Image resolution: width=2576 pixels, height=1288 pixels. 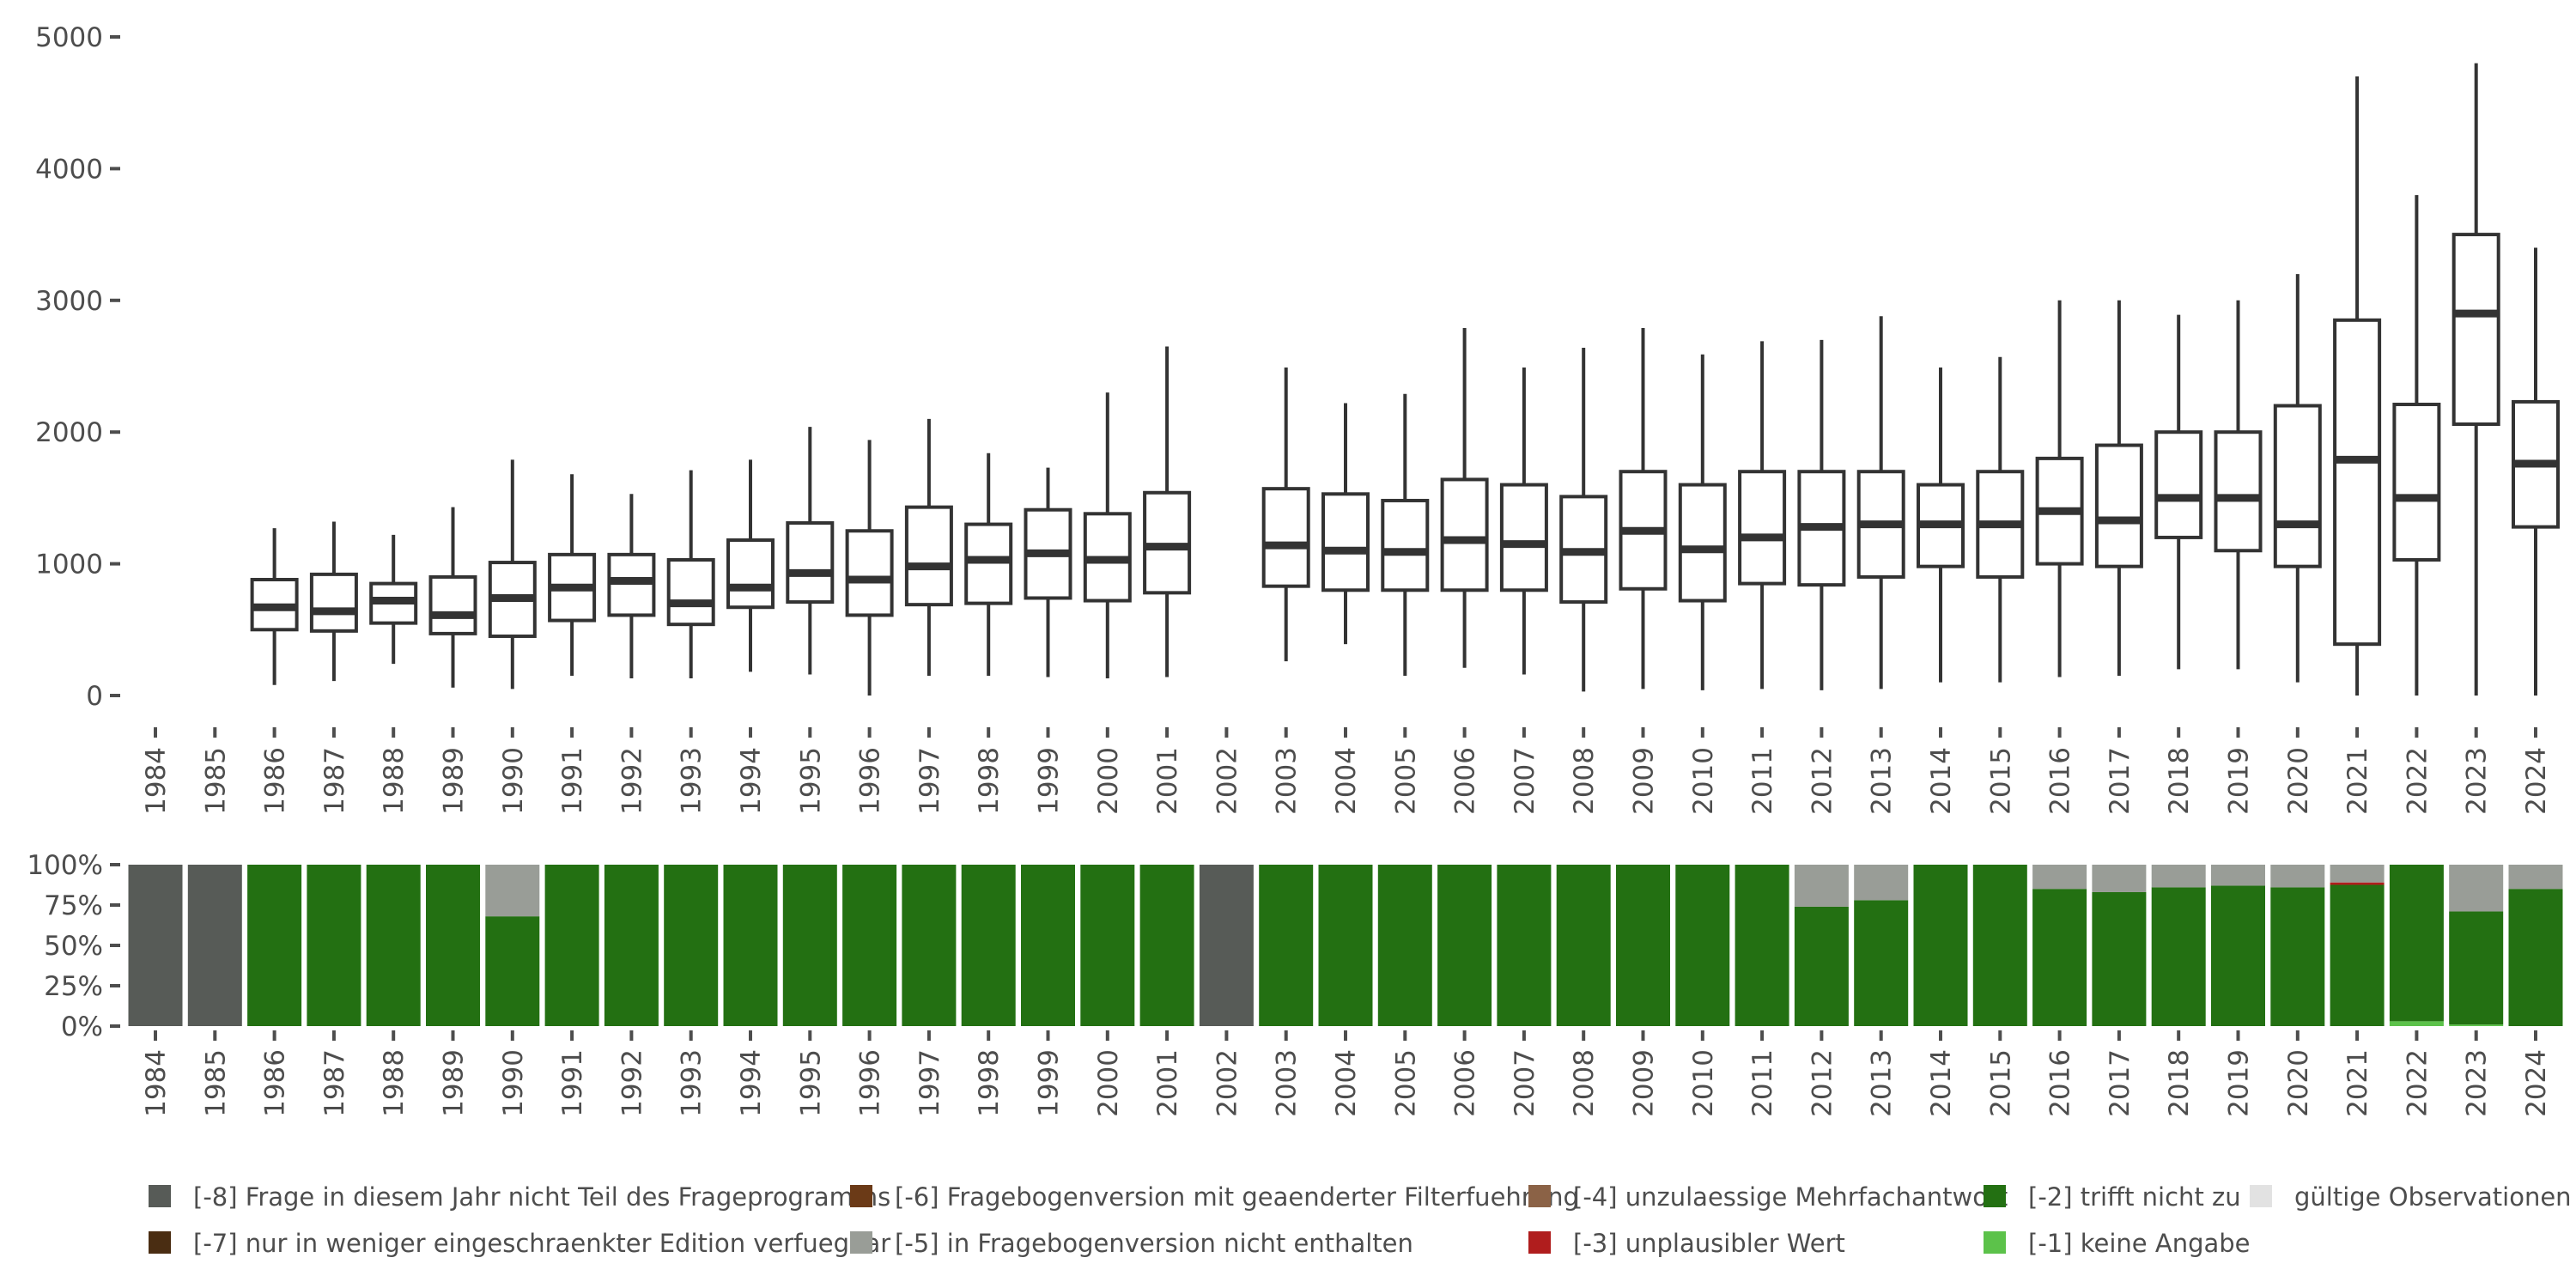 What do you see at coordinates (2001, 1083) in the screenshot?
I see `x-tick-label: 2015` at bounding box center [2001, 1083].